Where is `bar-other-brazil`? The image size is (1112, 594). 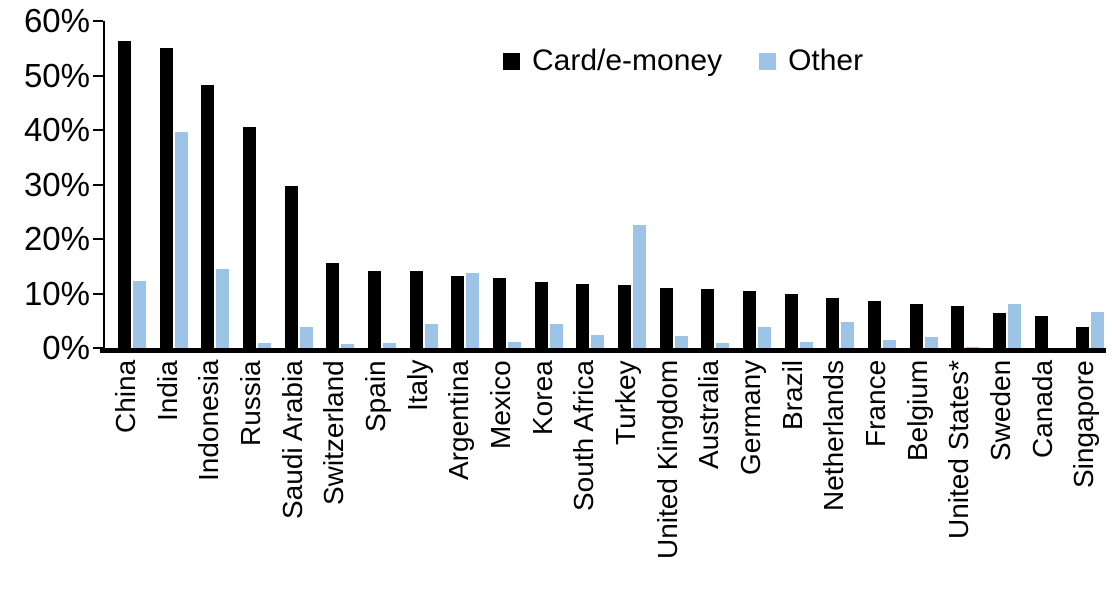 bar-other-brazil is located at coordinates (806, 345).